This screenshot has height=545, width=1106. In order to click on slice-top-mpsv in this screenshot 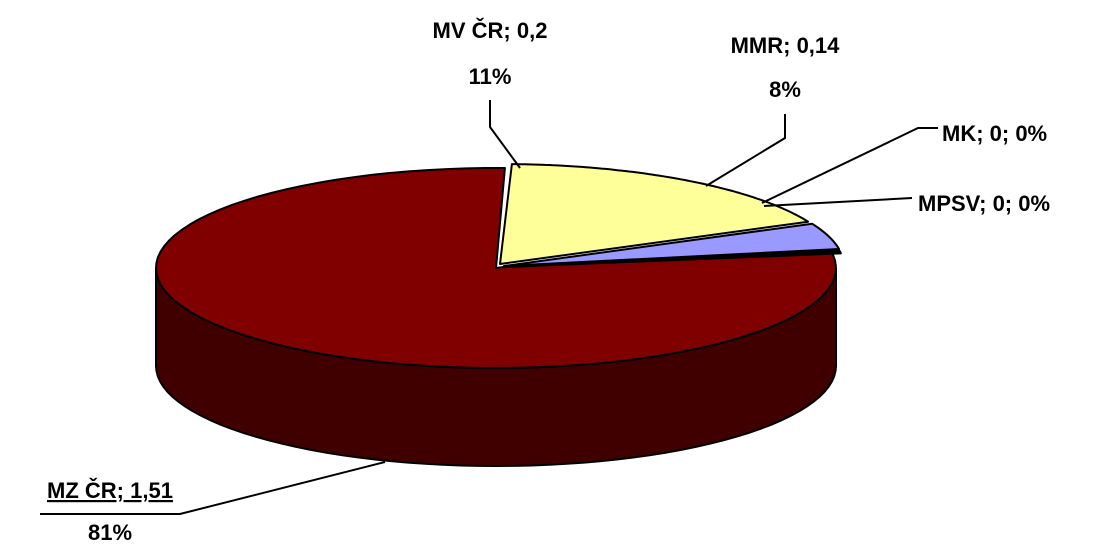, I will do `click(672, 259)`.